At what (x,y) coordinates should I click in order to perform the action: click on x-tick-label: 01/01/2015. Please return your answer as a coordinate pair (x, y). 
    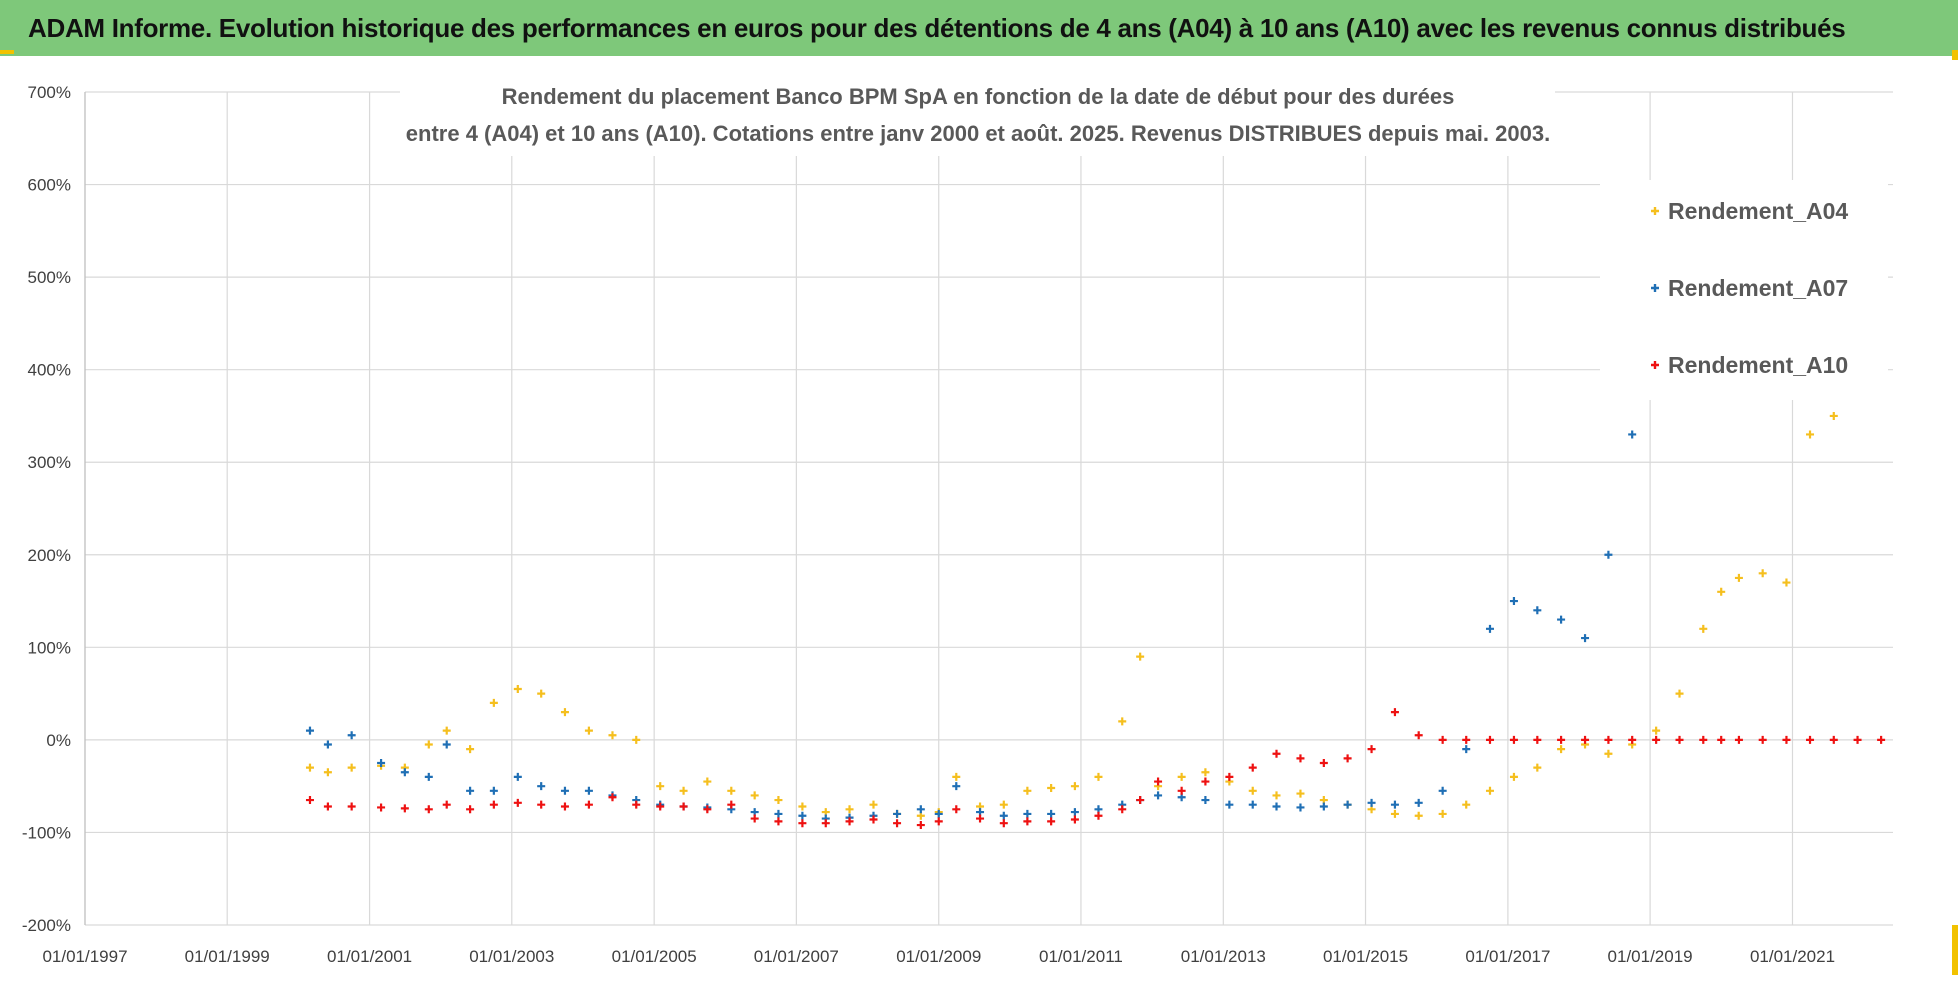
    Looking at the image, I should click on (1365, 956).